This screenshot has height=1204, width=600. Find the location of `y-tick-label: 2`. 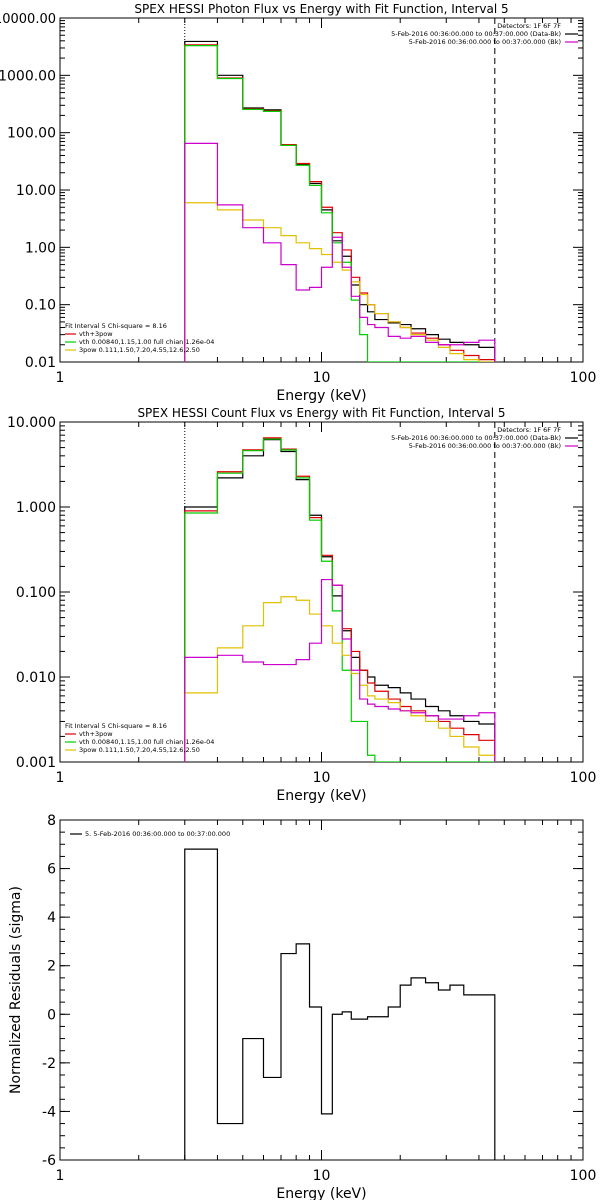

y-tick-label: 2 is located at coordinates (51, 967).